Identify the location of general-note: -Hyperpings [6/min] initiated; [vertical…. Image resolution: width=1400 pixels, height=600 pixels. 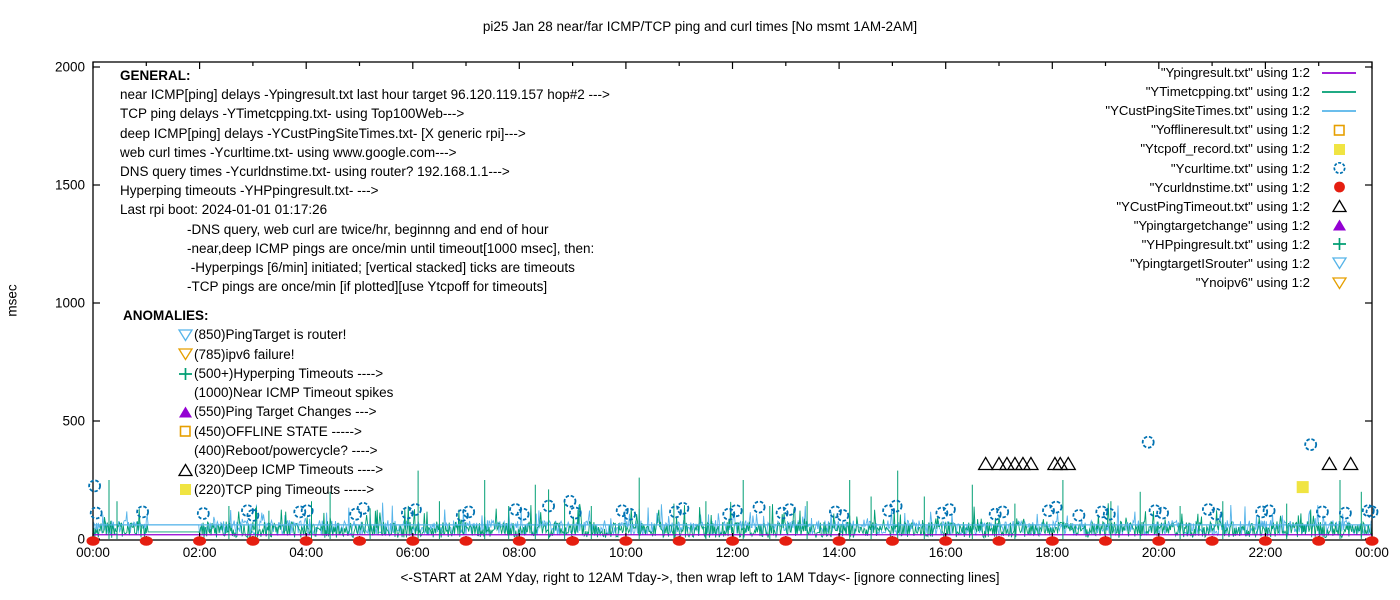
(381, 268).